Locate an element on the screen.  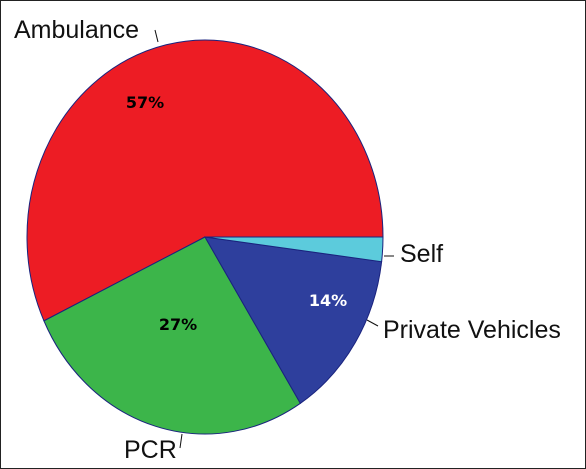
value-label: 27% is located at coordinates (178, 324).